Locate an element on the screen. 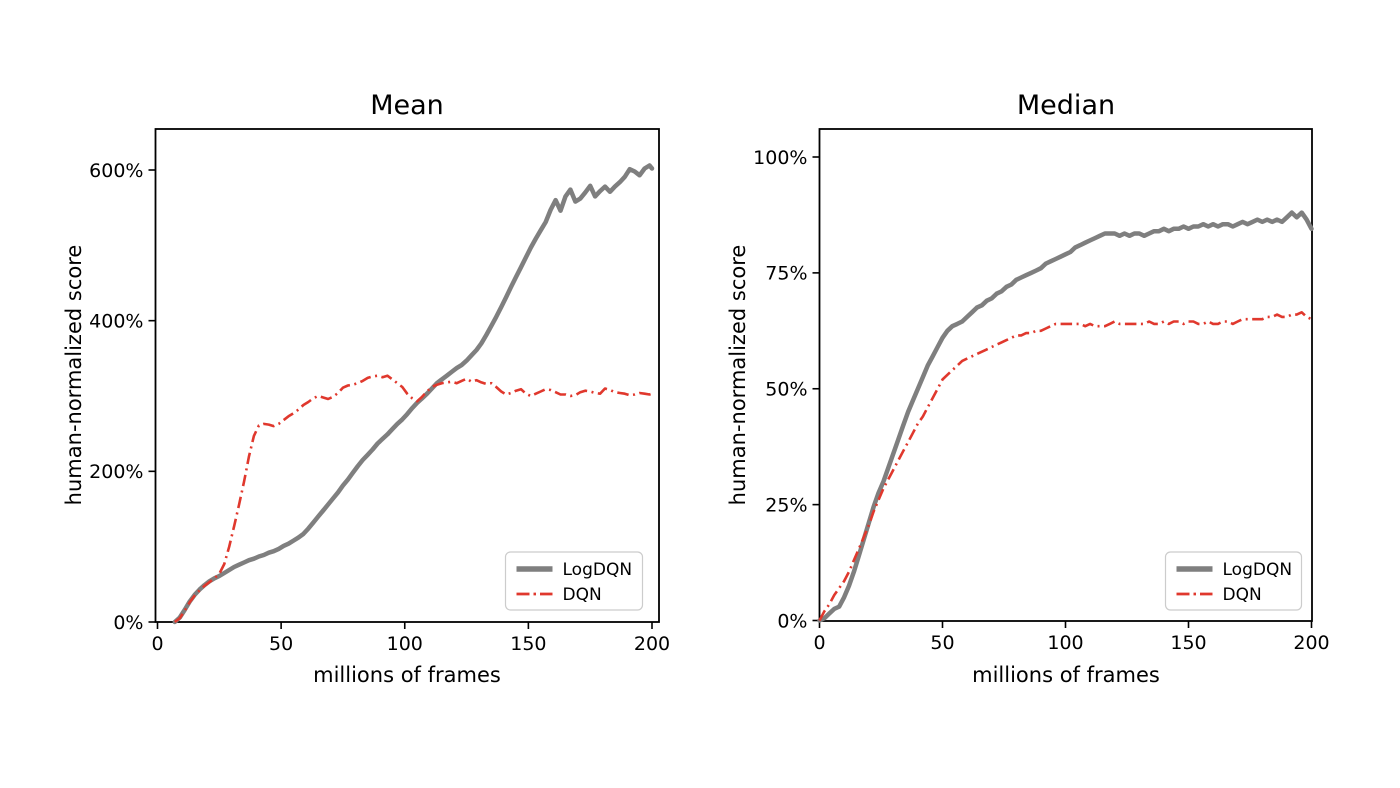  y-tick-label: 75% is located at coordinates (786, 274).